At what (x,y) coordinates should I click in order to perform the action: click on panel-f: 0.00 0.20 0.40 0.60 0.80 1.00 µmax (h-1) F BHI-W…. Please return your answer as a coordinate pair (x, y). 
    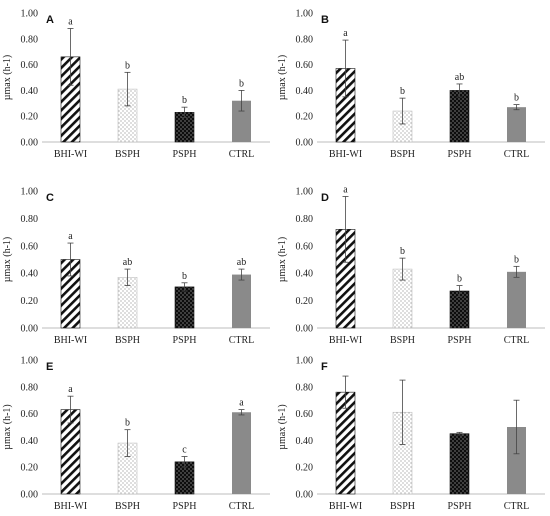
    Looking at the image, I should click on (411, 434).